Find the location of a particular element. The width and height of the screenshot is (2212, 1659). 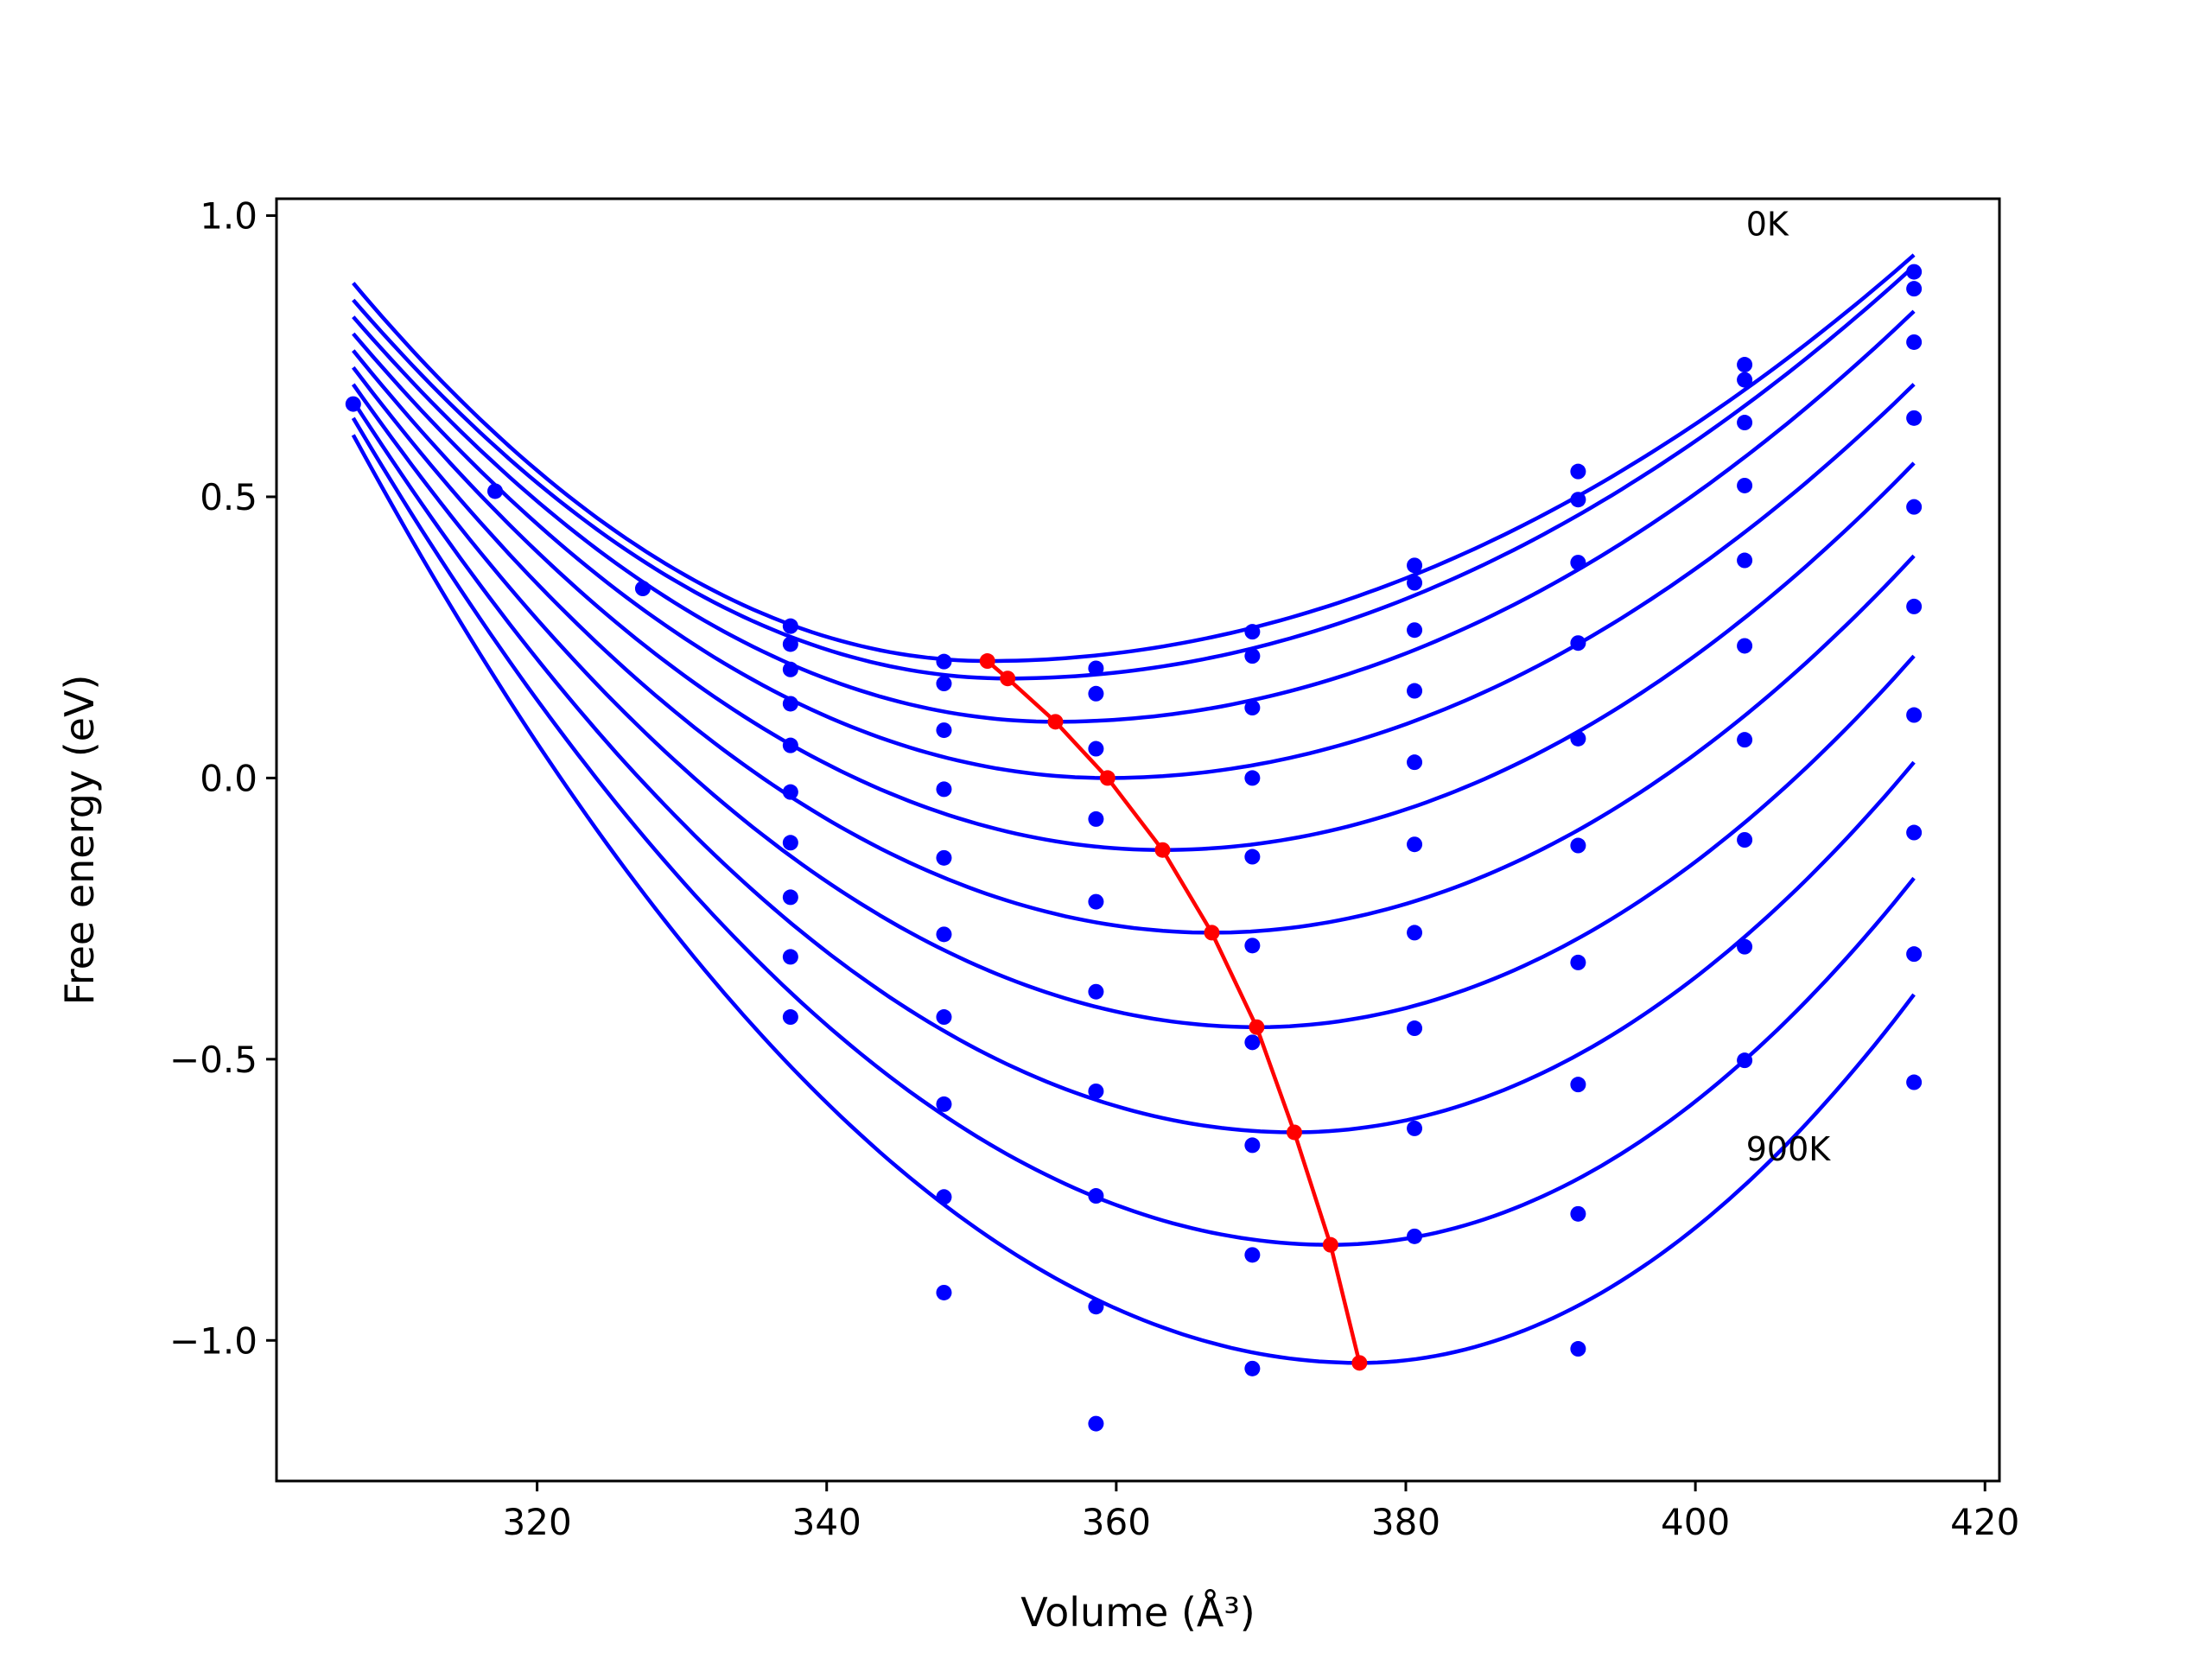

annotation-0k: 0K is located at coordinates (1767, 224).